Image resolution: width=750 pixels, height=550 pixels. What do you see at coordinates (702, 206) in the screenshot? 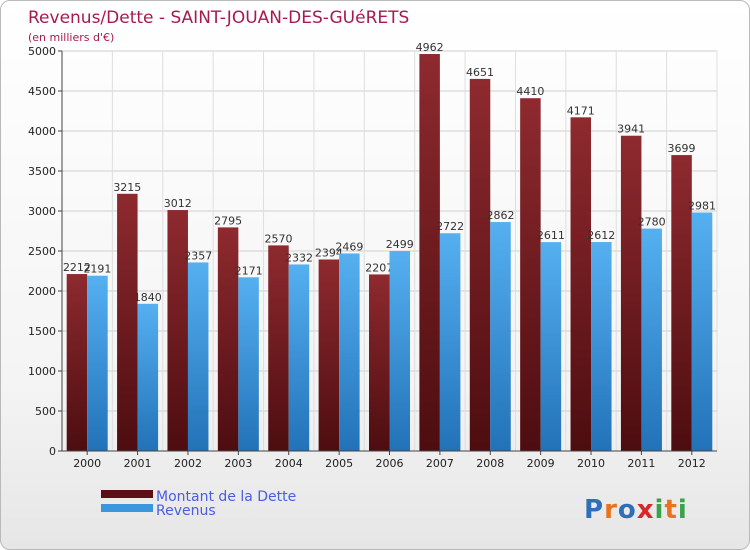
I see `data-label: 2981` at bounding box center [702, 206].